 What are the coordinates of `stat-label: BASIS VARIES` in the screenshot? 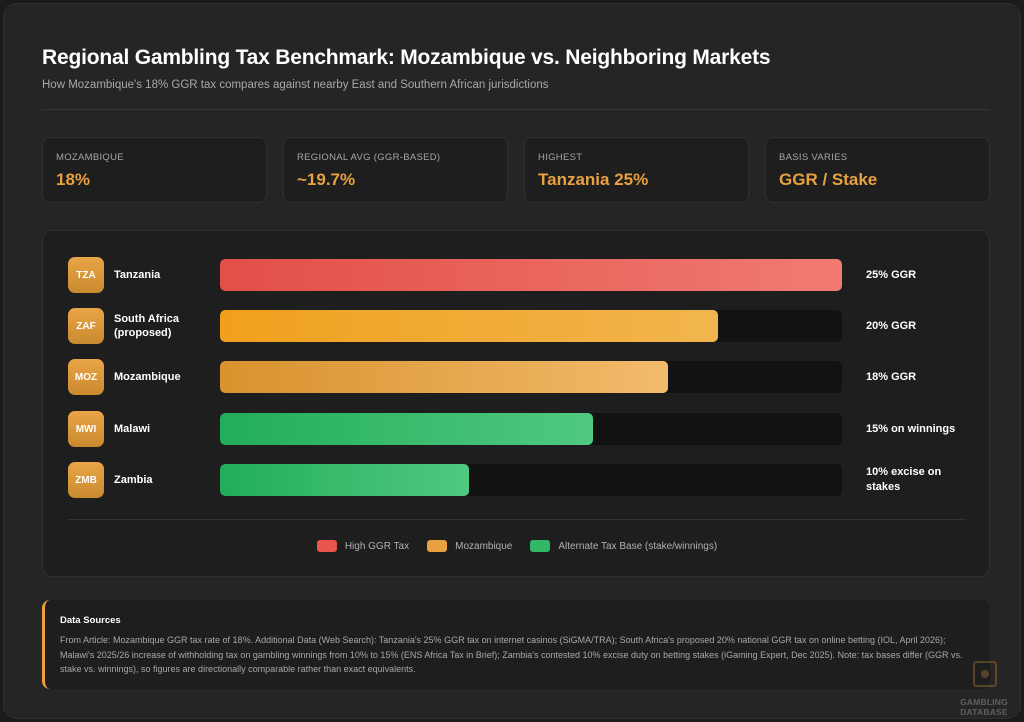 It's located at (813, 157).